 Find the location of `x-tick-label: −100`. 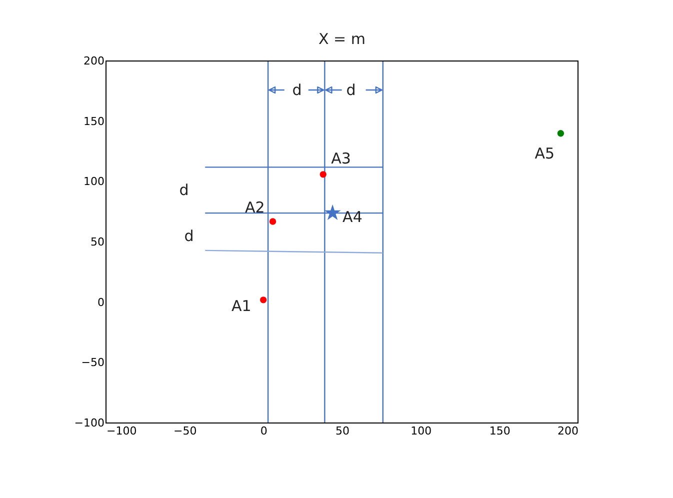

x-tick-label: −100 is located at coordinates (121, 431).